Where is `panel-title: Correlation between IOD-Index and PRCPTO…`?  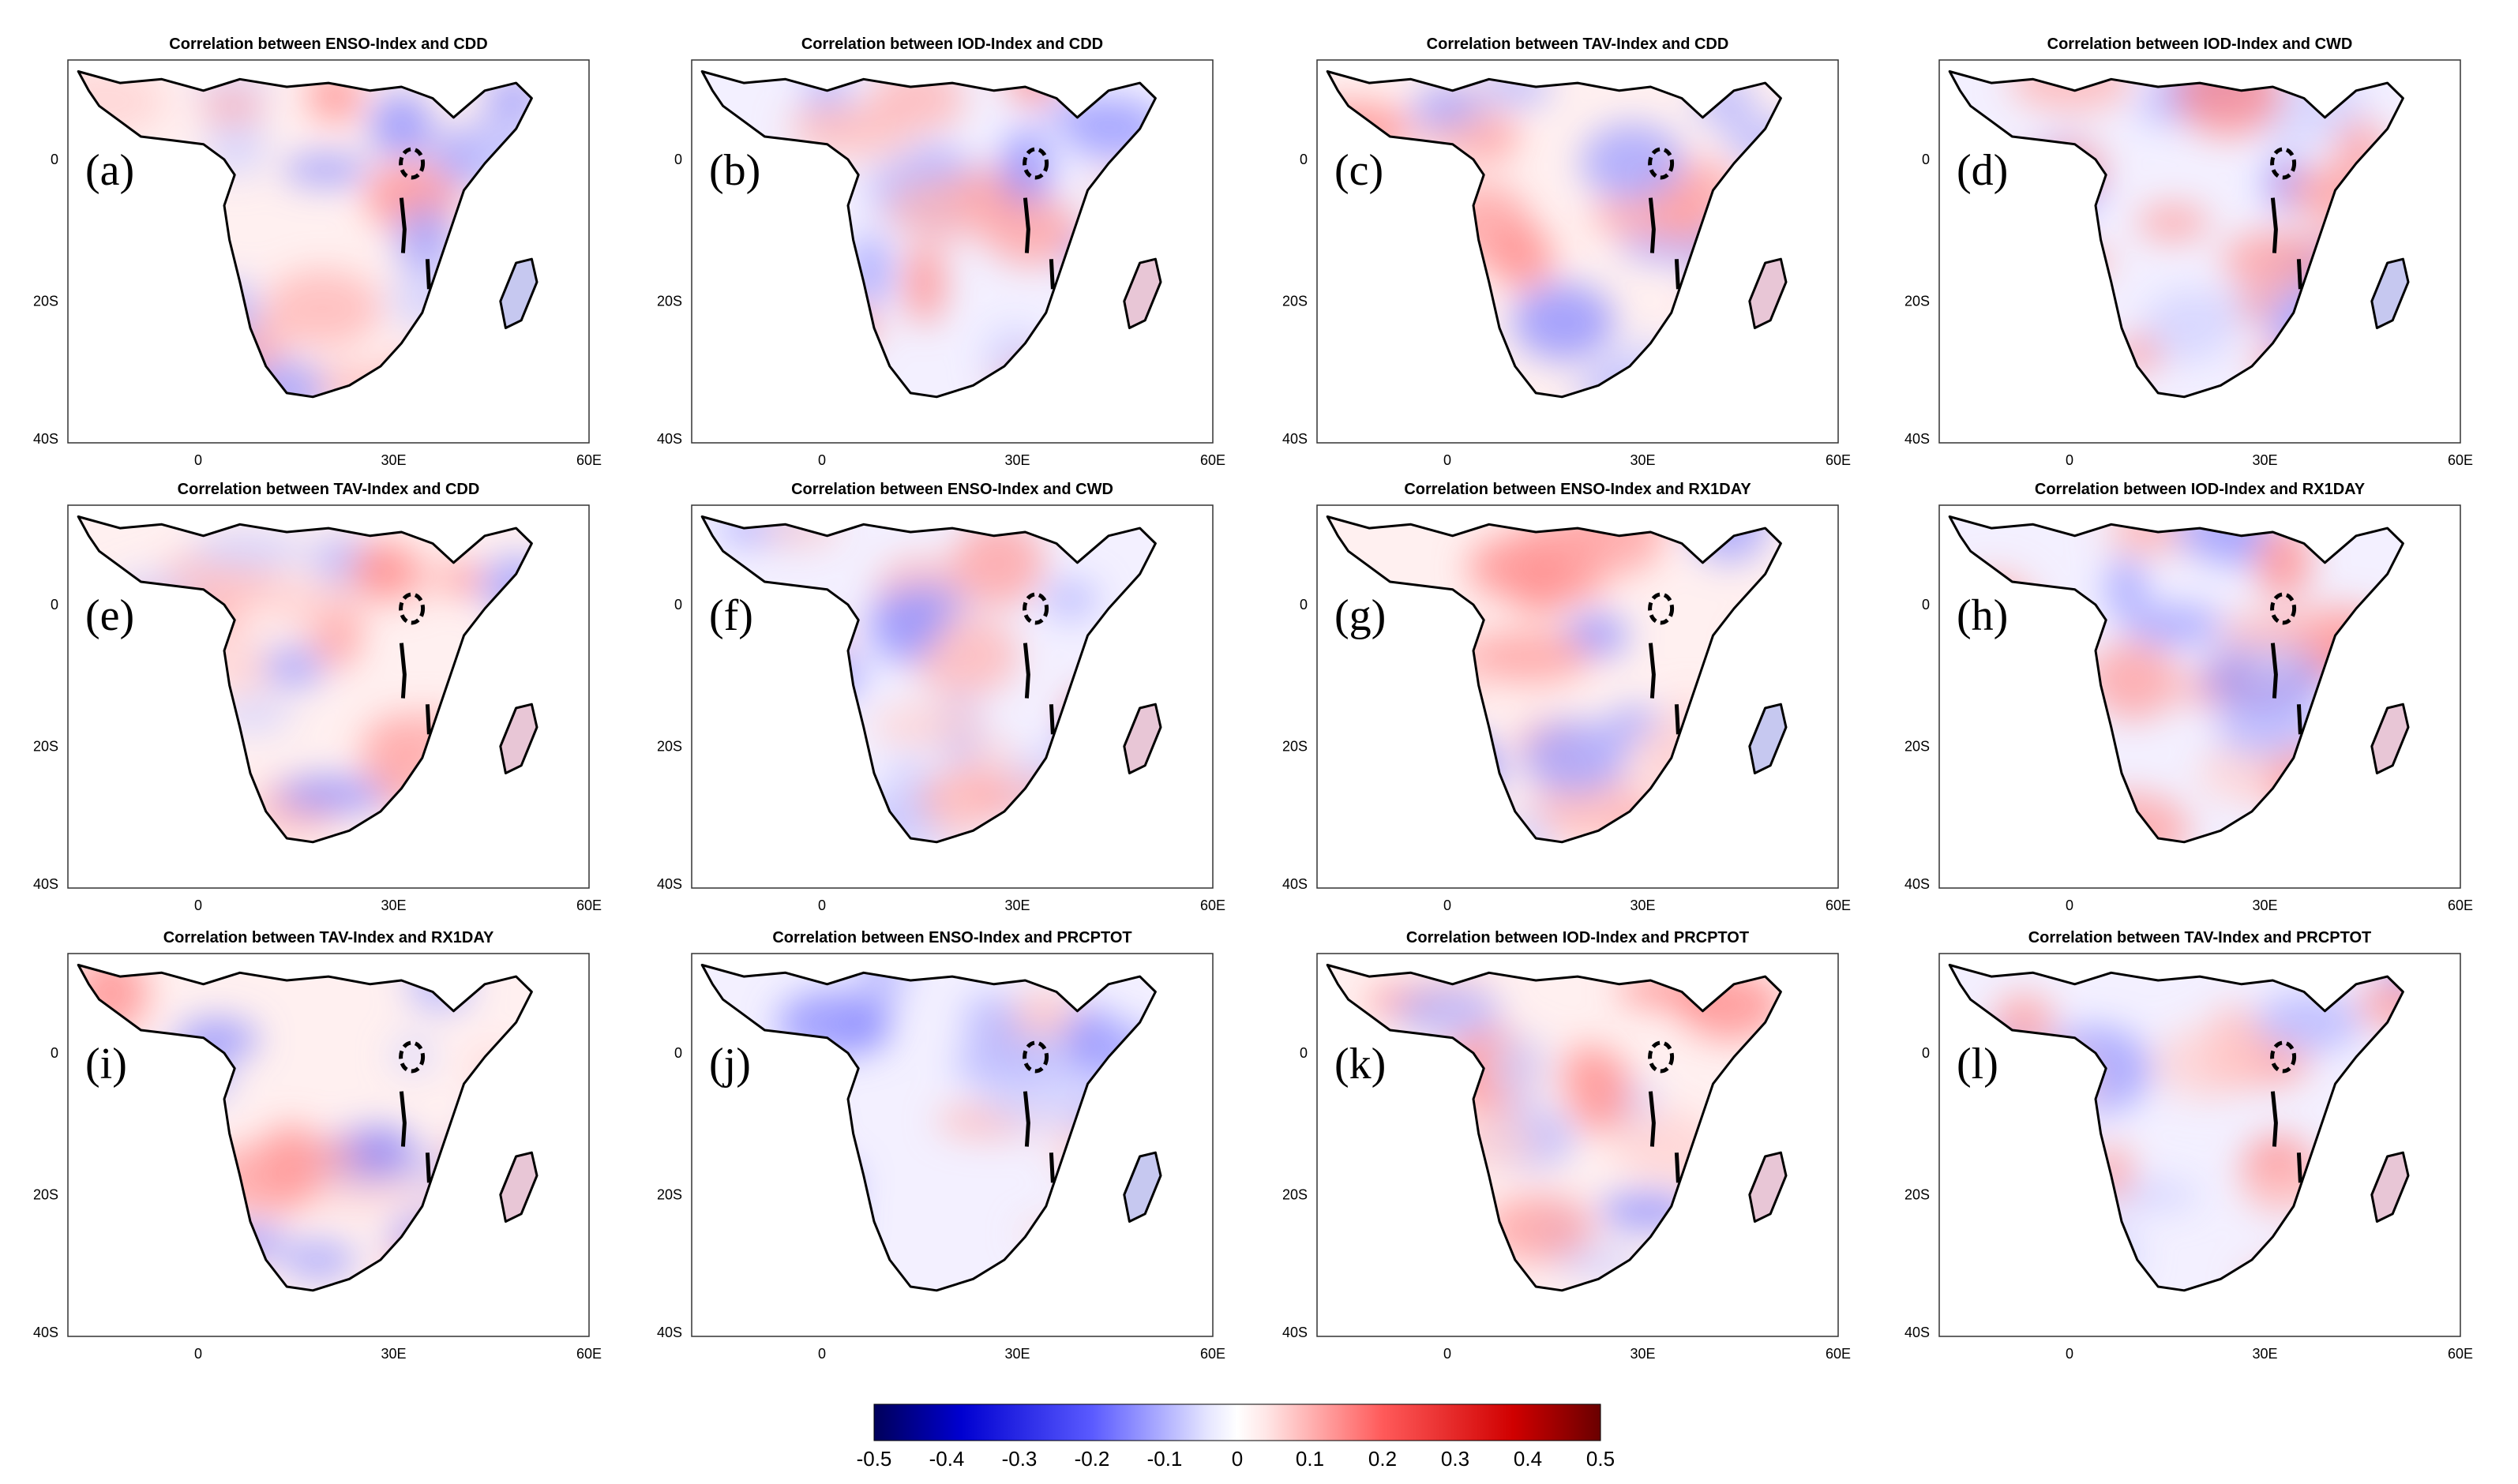 panel-title: Correlation between IOD-Index and PRCPTO… is located at coordinates (1577, 938).